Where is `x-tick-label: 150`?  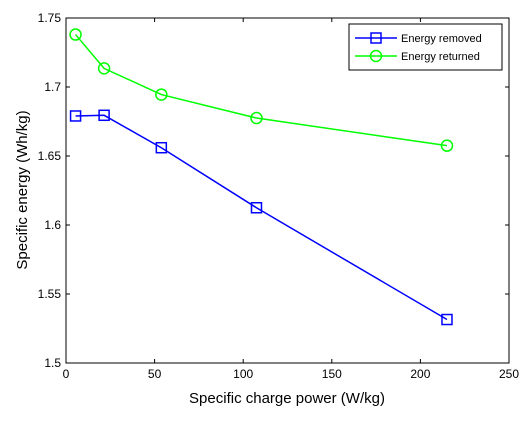
x-tick-label: 150 is located at coordinates (332, 374).